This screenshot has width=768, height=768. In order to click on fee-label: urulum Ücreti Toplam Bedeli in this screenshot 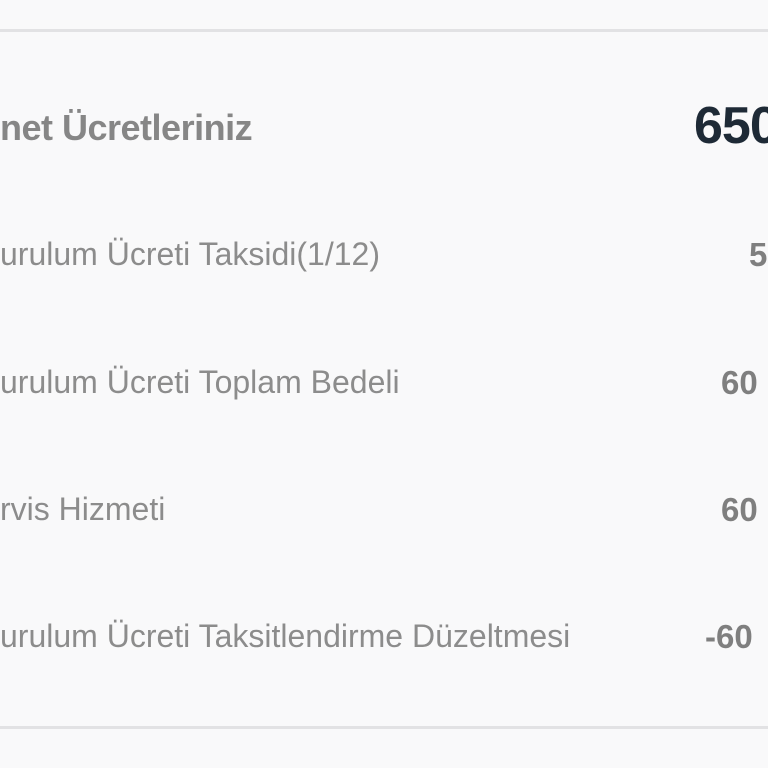, I will do `click(200, 382)`.